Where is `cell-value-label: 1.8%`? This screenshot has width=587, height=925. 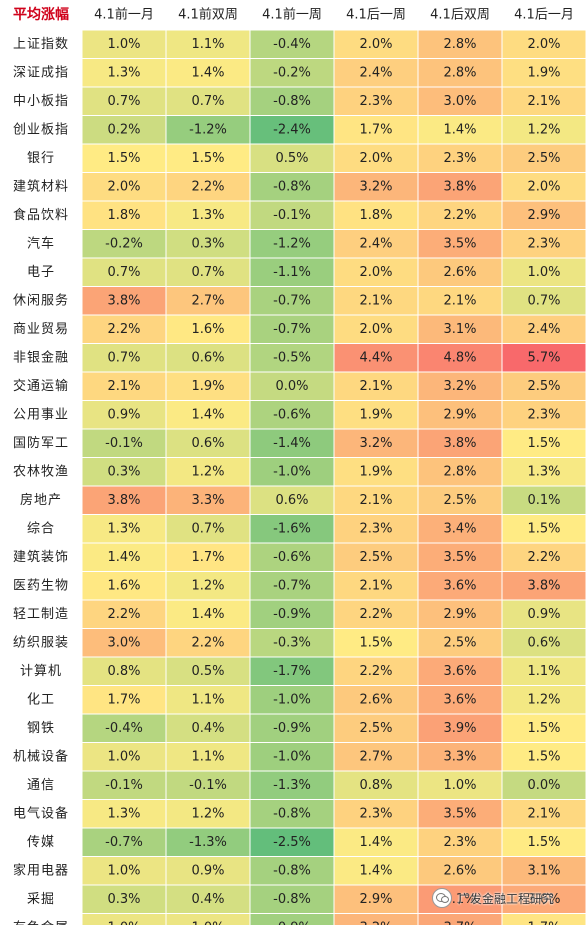 cell-value-label: 1.8% is located at coordinates (123, 215).